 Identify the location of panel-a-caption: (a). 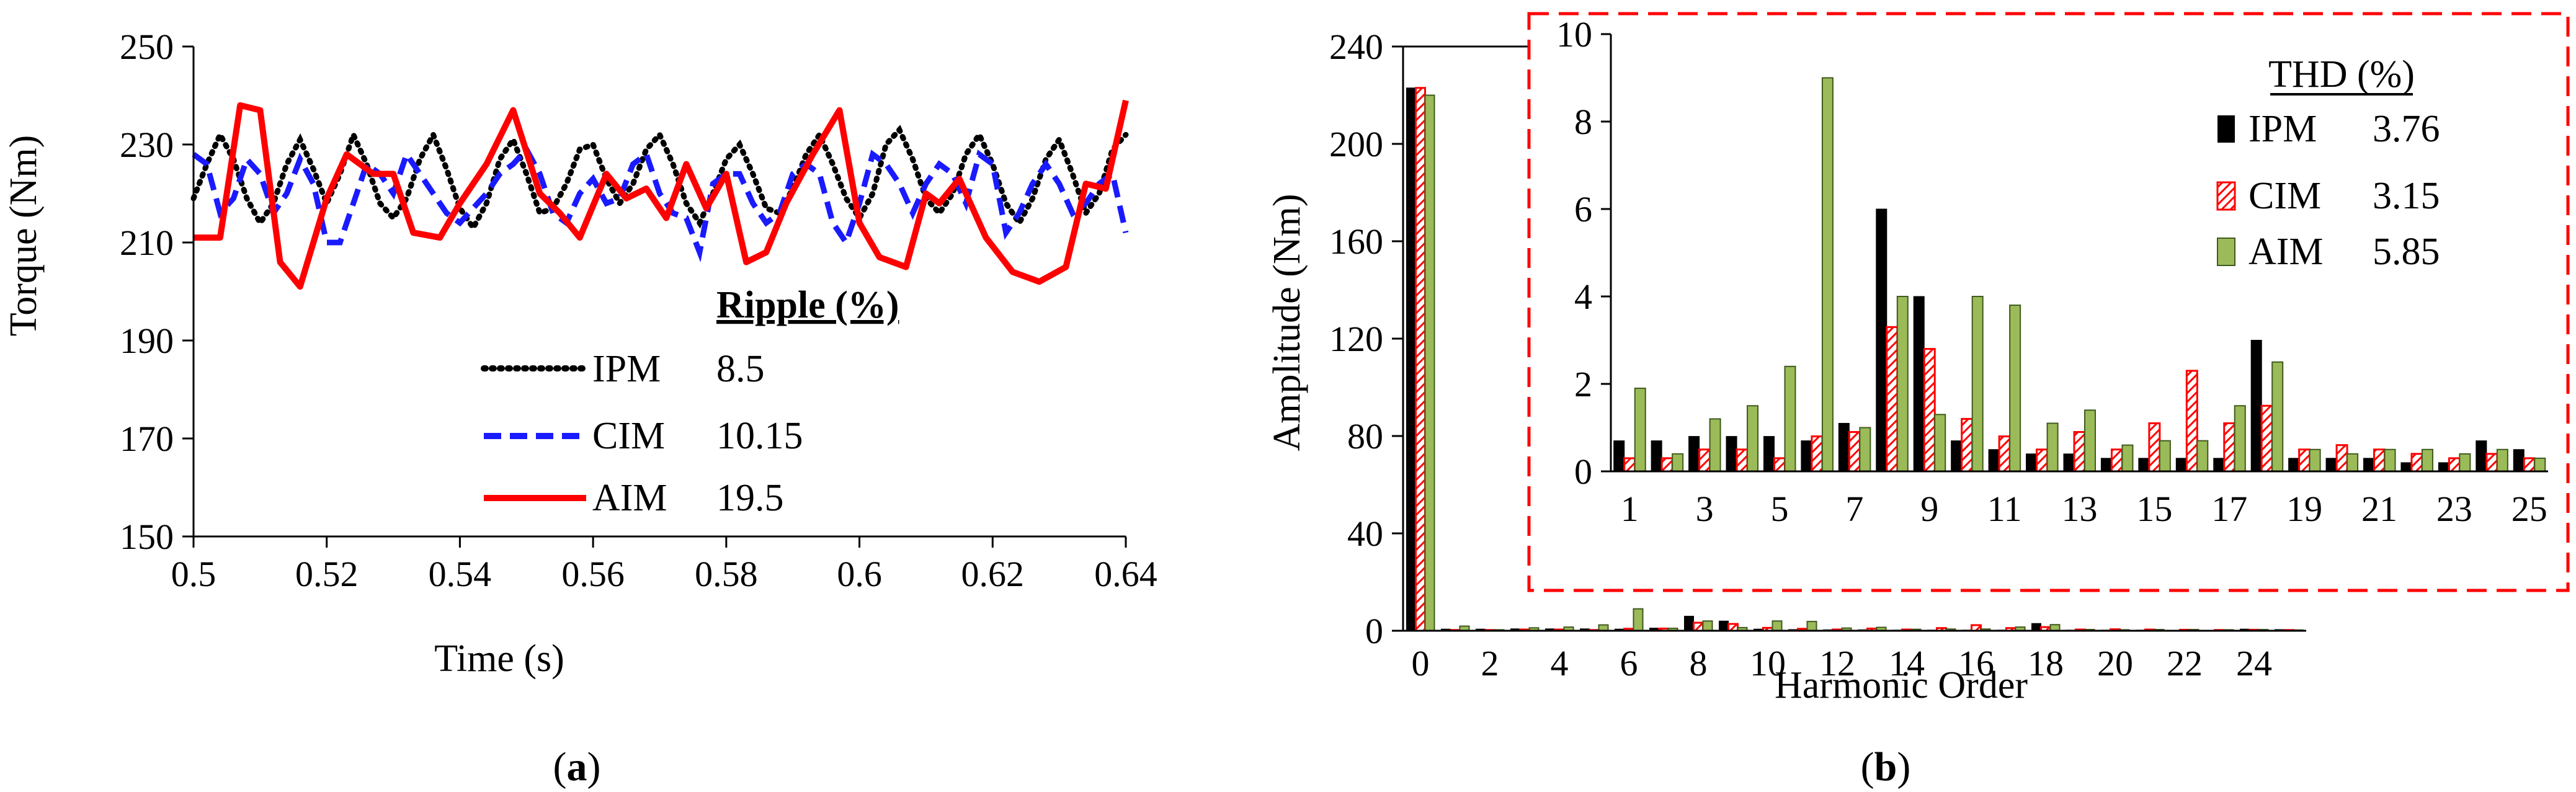
(577, 767).